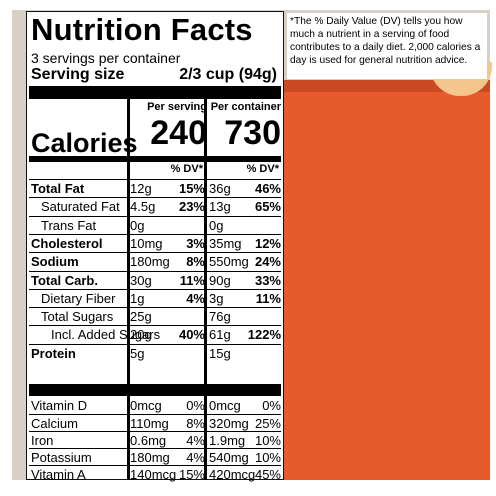 The image size is (496, 496). I want to click on per-container-amount: 540mg, so click(229, 457).